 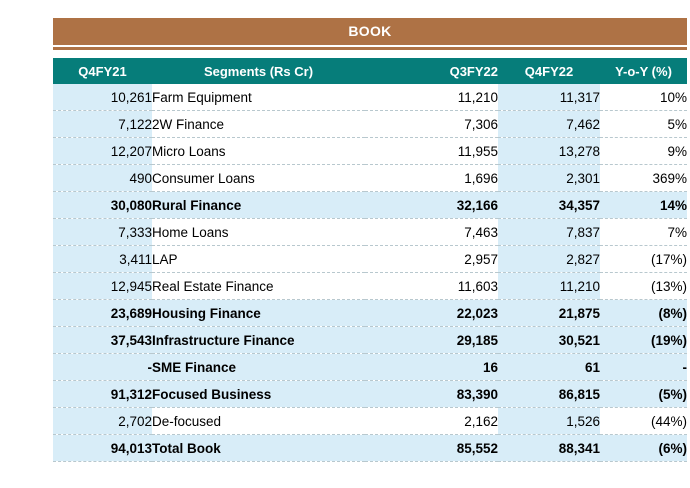 What do you see at coordinates (102, 178) in the screenshot?
I see `cell-q4fy21: 490` at bounding box center [102, 178].